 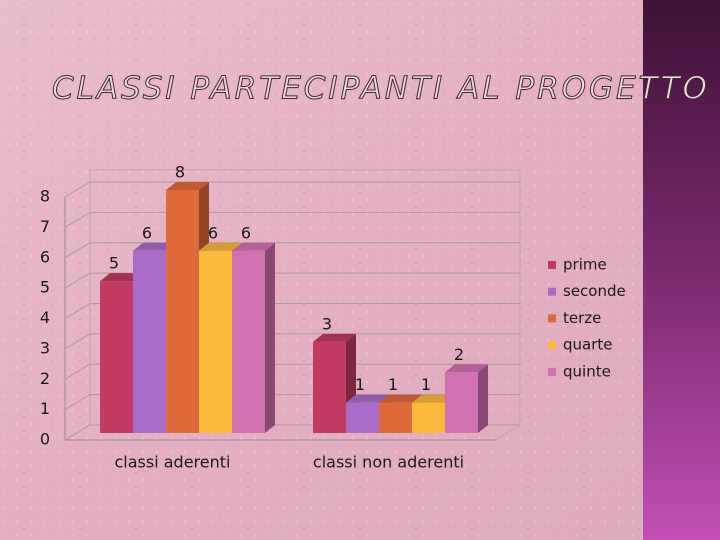 I want to click on x-tick-label: classi non aderenti, so click(x=388, y=462).